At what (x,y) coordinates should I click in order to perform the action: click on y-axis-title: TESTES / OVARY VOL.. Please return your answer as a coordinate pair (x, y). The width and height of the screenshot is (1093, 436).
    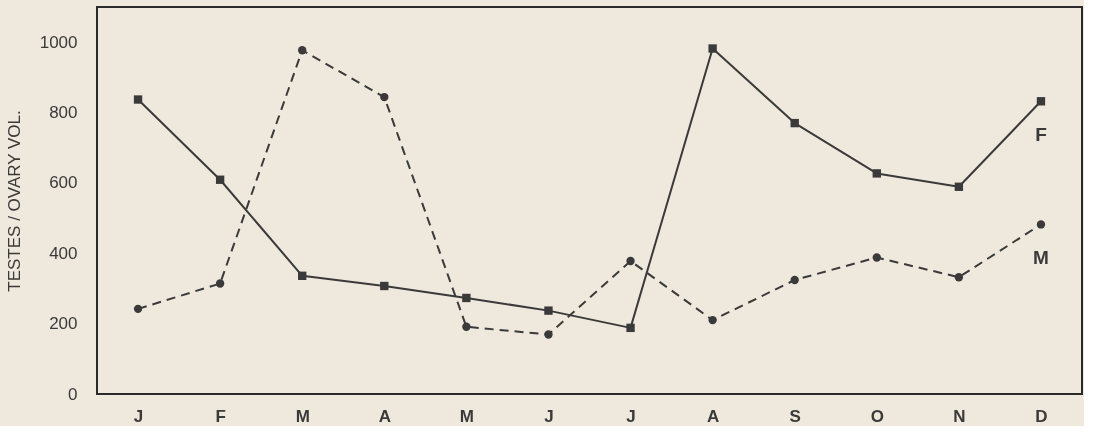
    Looking at the image, I should click on (14, 201).